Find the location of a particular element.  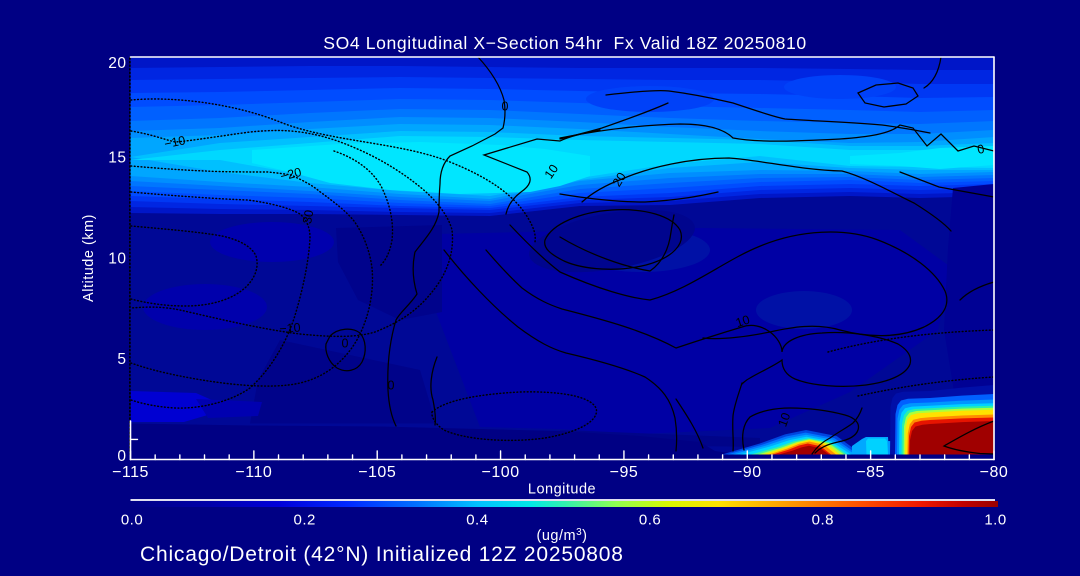

svg-text: −85 is located at coordinates (870, 472).